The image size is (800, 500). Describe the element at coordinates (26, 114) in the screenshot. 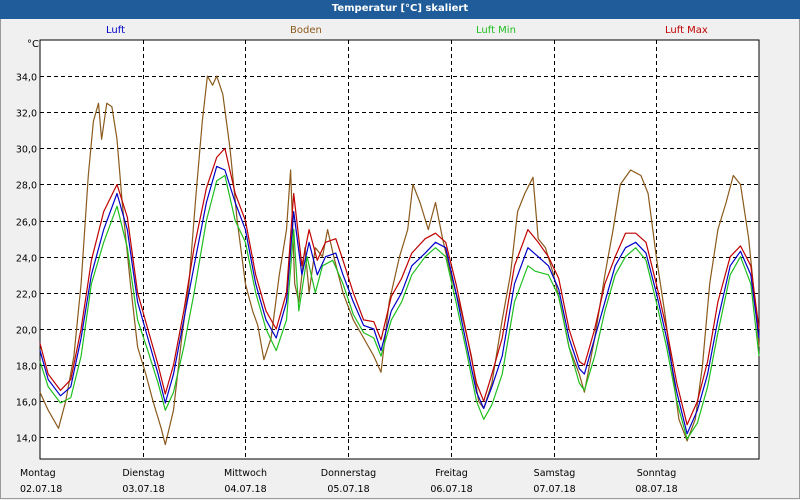

I see `y-tick-label: 32,0` at that location.